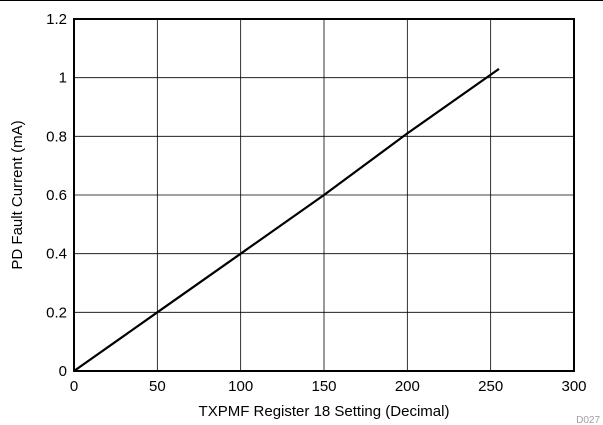 This screenshot has width=603, height=425. Describe the element at coordinates (17, 194) in the screenshot. I see `y-axis-label: PD Fault Current (mA)` at that location.